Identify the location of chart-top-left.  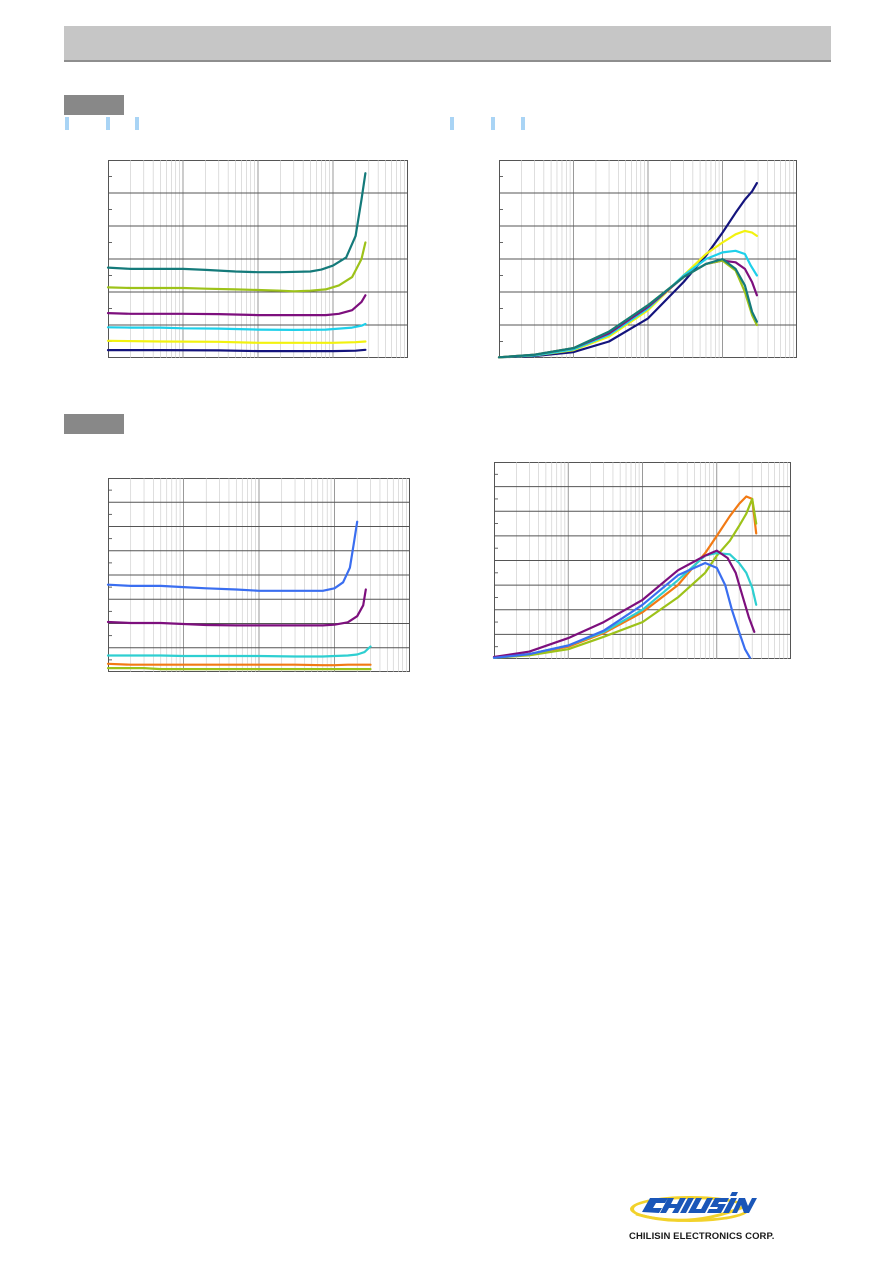
(257, 259).